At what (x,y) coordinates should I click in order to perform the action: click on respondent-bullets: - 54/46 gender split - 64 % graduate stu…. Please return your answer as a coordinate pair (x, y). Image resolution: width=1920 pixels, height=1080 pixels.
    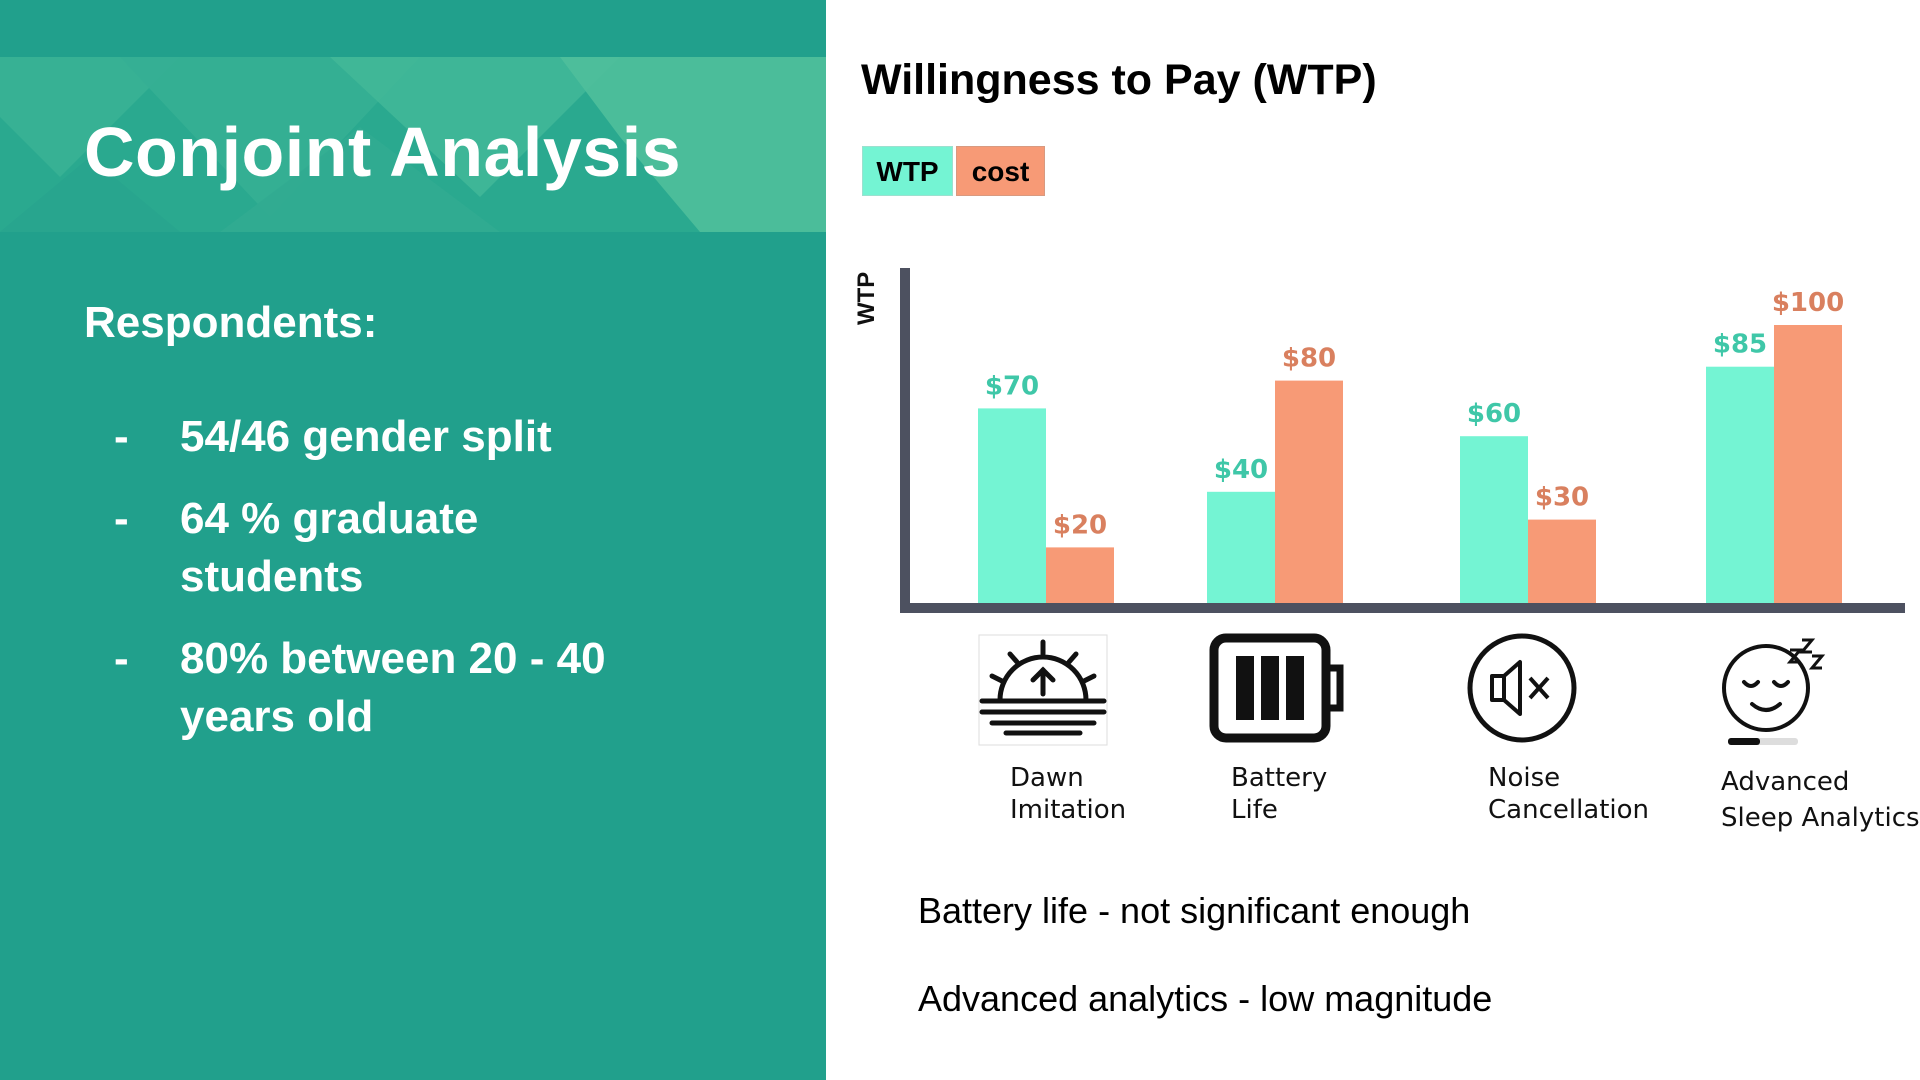
    Looking at the image, I should click on (464, 589).